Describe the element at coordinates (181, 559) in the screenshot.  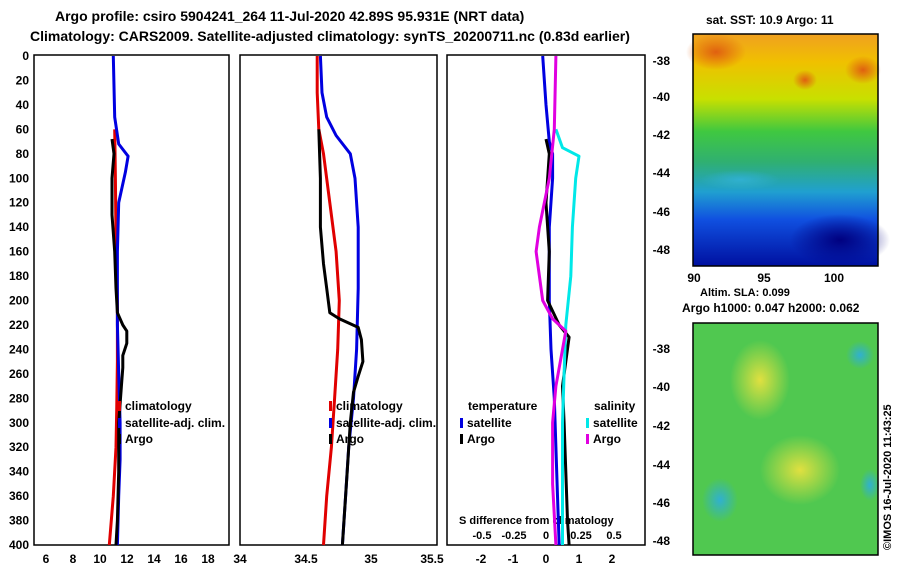
I see `temperature-tick-label: 16` at that location.